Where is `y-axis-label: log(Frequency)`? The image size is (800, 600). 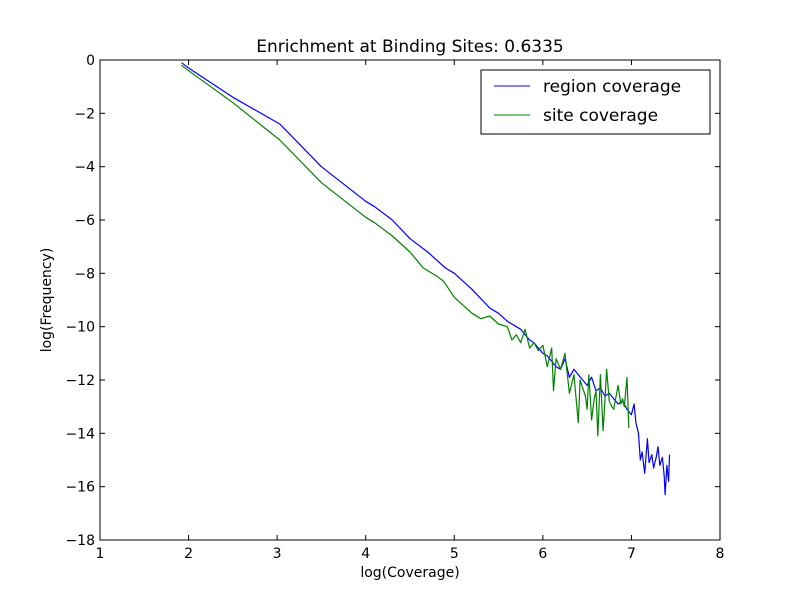 y-axis-label: log(Frequency) is located at coordinates (47, 300).